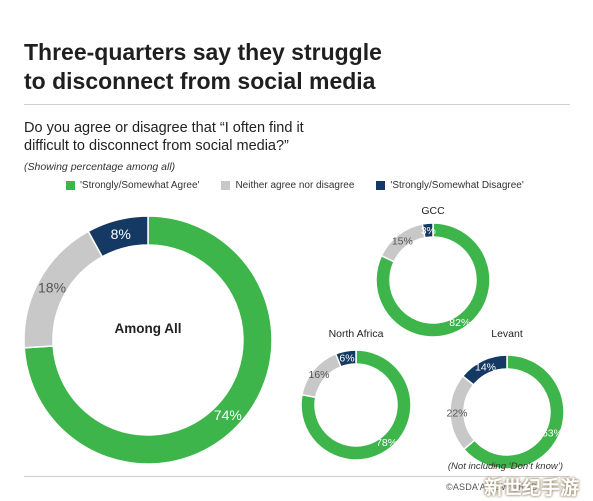 Image resolution: width=593 pixels, height=501 pixels. I want to click on legend-item-disagree: 'Strongly/Somewhat Disagree', so click(450, 185).